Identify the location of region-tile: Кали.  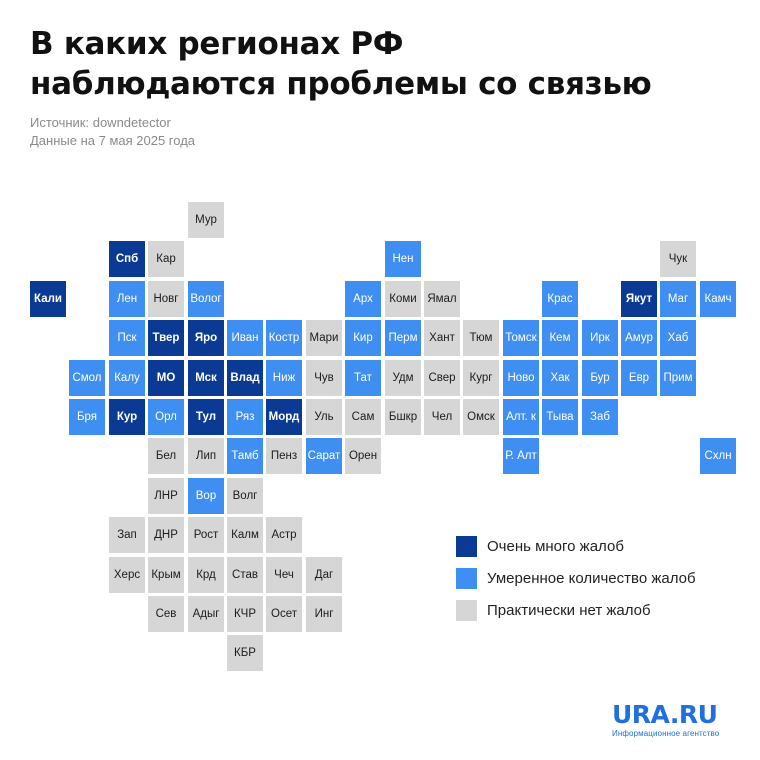
(48, 299).